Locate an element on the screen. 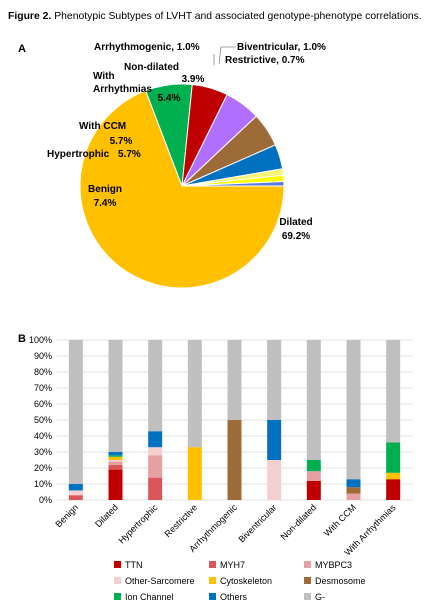 This screenshot has height=615, width=438. bar-stack-dilated is located at coordinates (115, 420).